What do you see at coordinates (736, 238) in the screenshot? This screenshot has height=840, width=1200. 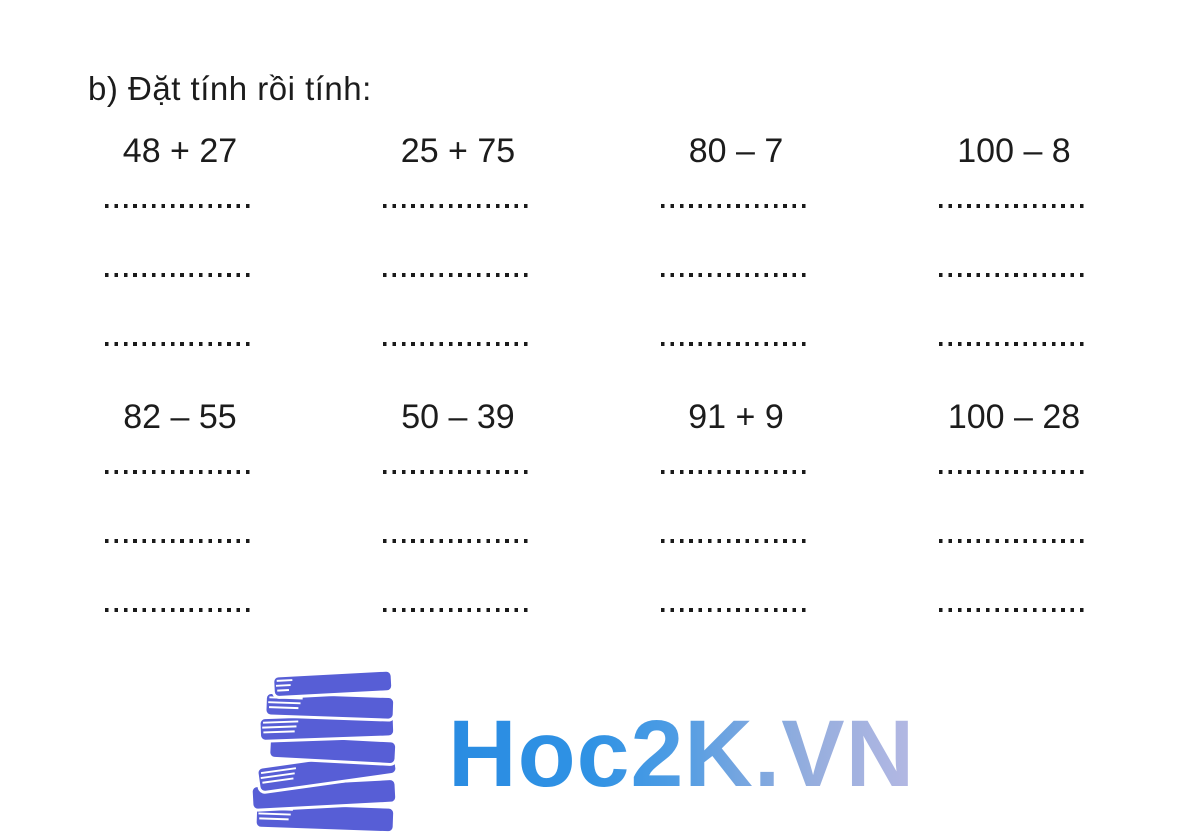 I see `problem-cell: 80 – 7` at bounding box center [736, 238].